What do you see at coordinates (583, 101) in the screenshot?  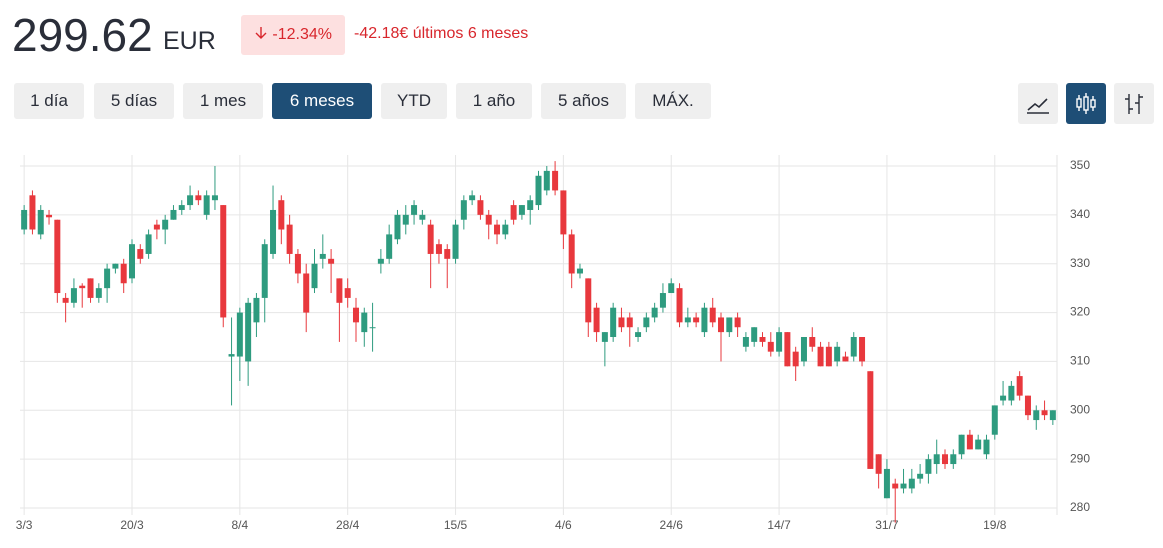 I see `range-button: 5 años` at bounding box center [583, 101].